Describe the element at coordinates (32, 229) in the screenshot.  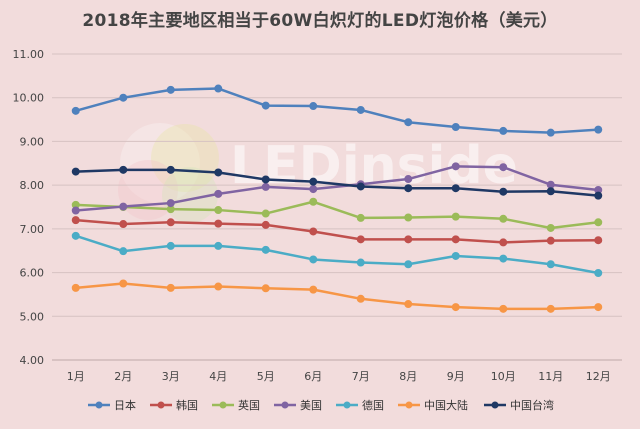
I see `y-tick-label: 7.00` at that location.